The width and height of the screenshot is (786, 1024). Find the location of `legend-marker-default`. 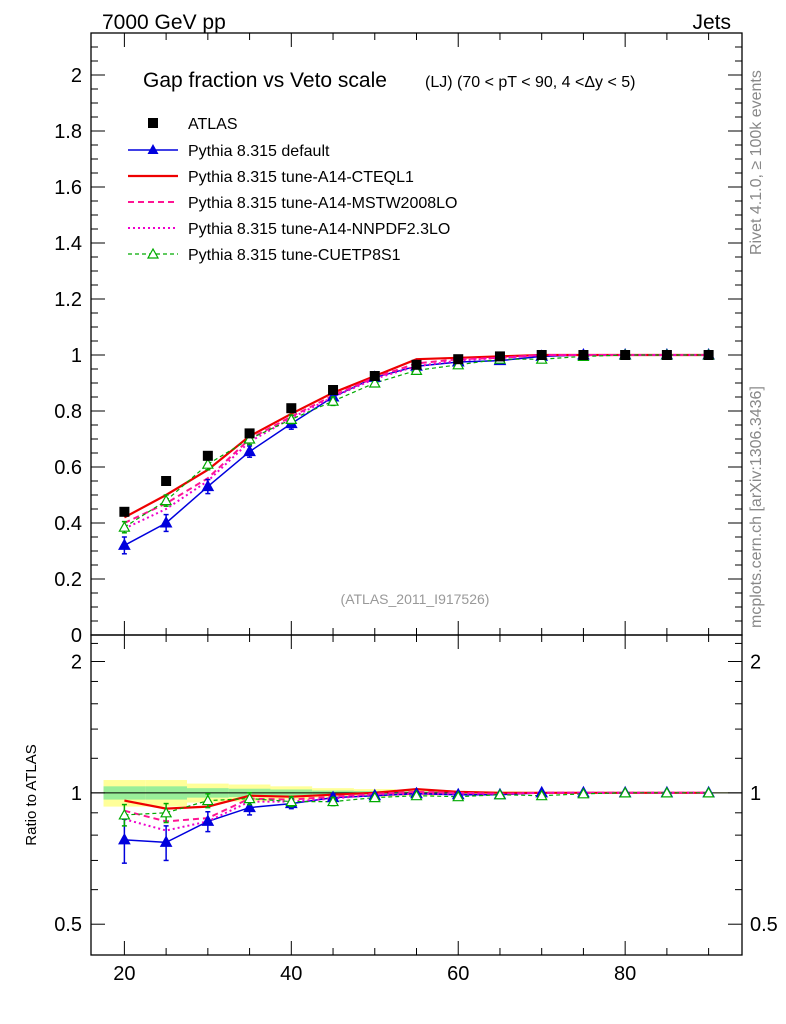

legend-marker-default is located at coordinates (153, 149).